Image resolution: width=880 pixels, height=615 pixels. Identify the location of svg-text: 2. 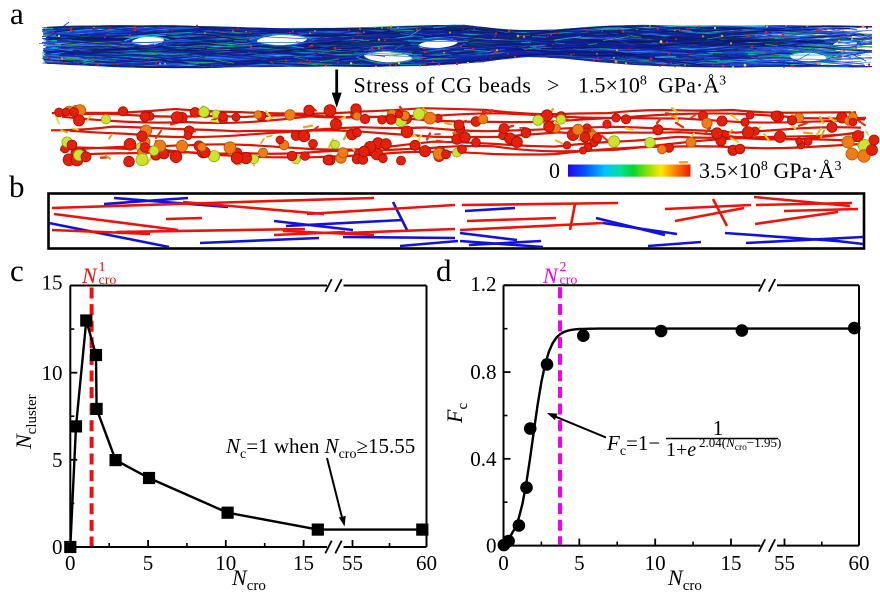
(563, 267).